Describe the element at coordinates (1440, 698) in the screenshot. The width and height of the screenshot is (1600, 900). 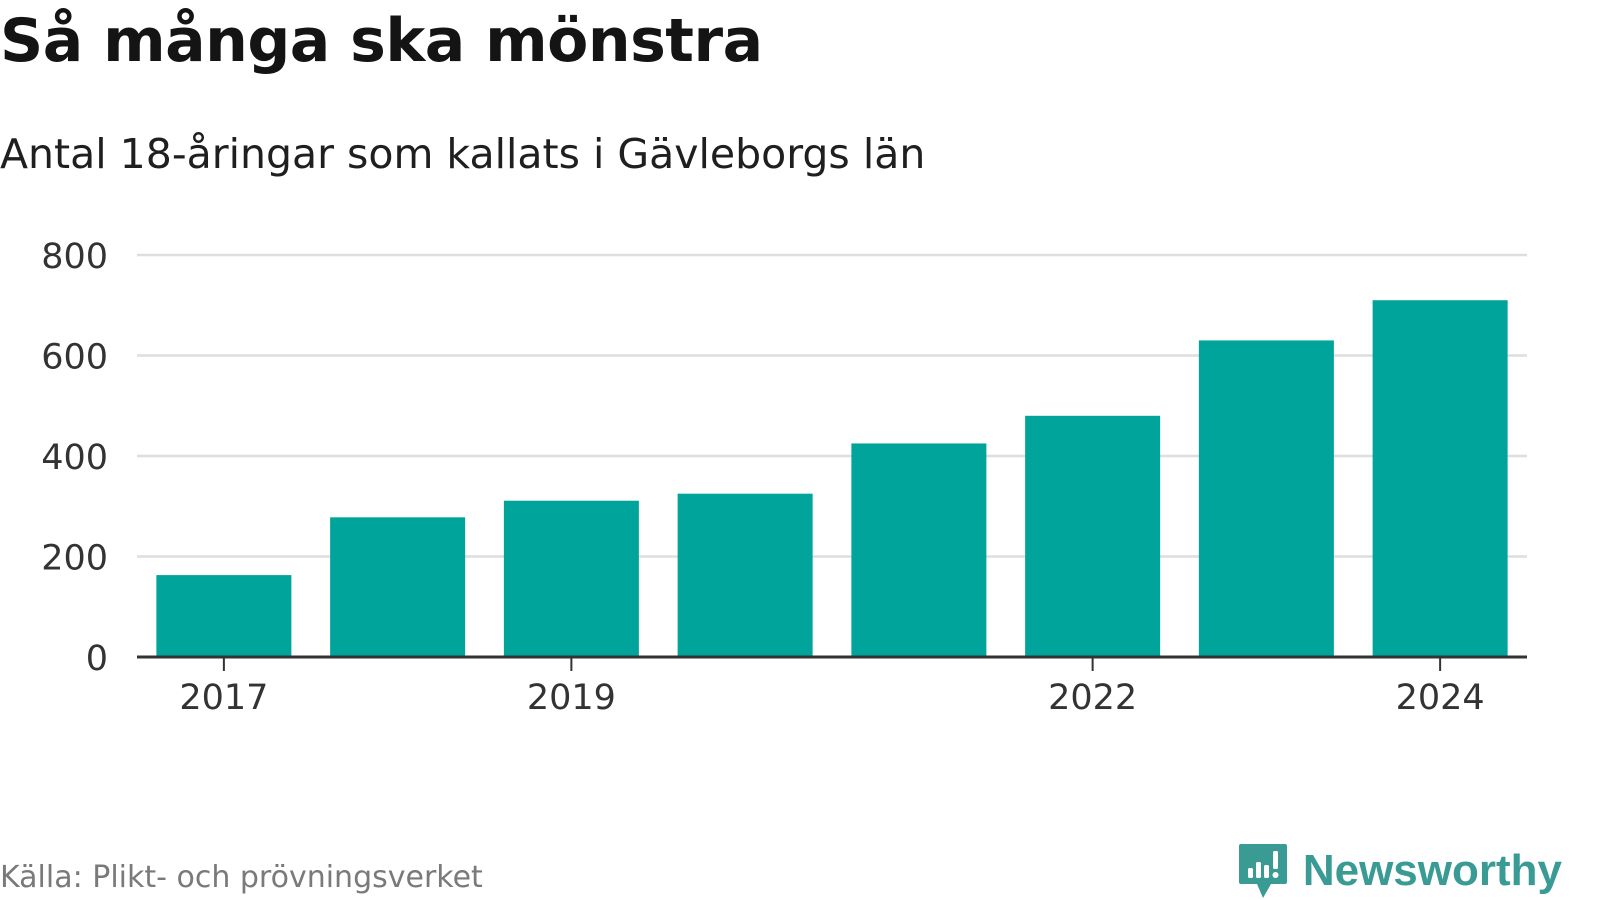
I see `x-tick-label: 2024` at that location.